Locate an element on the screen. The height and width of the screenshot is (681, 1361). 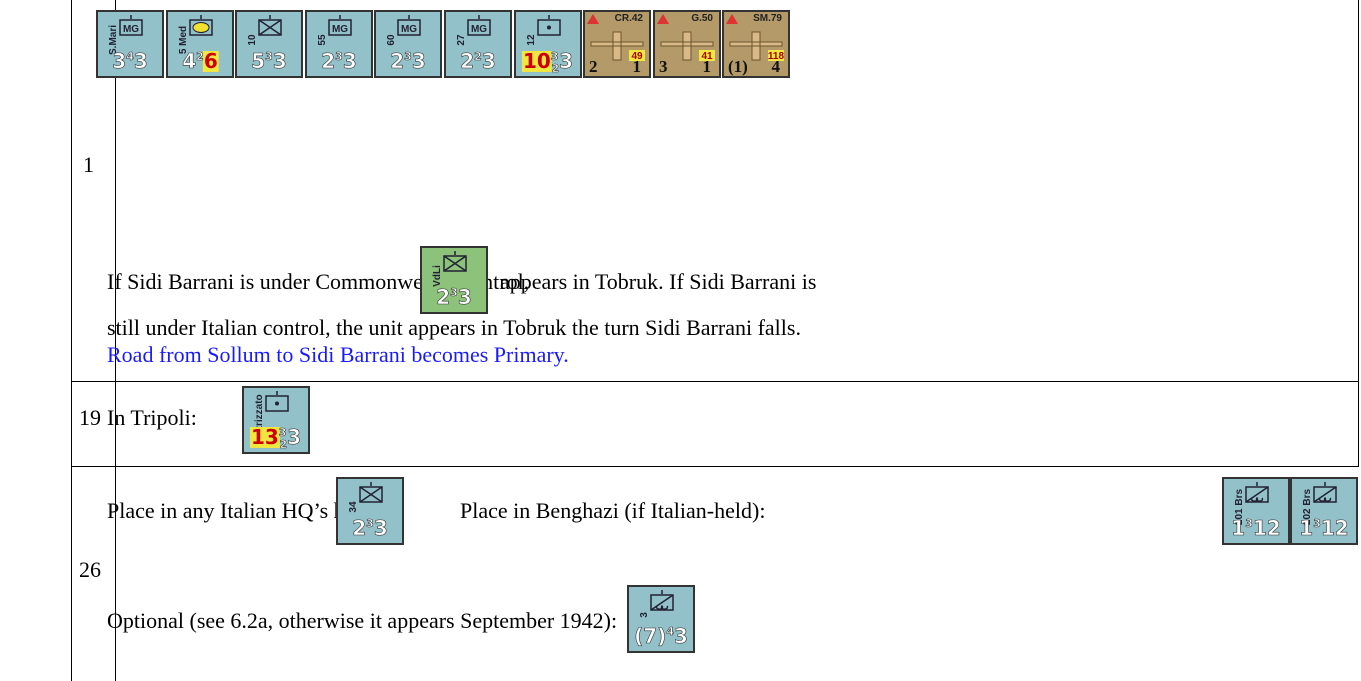
unit-factors: 426 is located at coordinates (200, 61).